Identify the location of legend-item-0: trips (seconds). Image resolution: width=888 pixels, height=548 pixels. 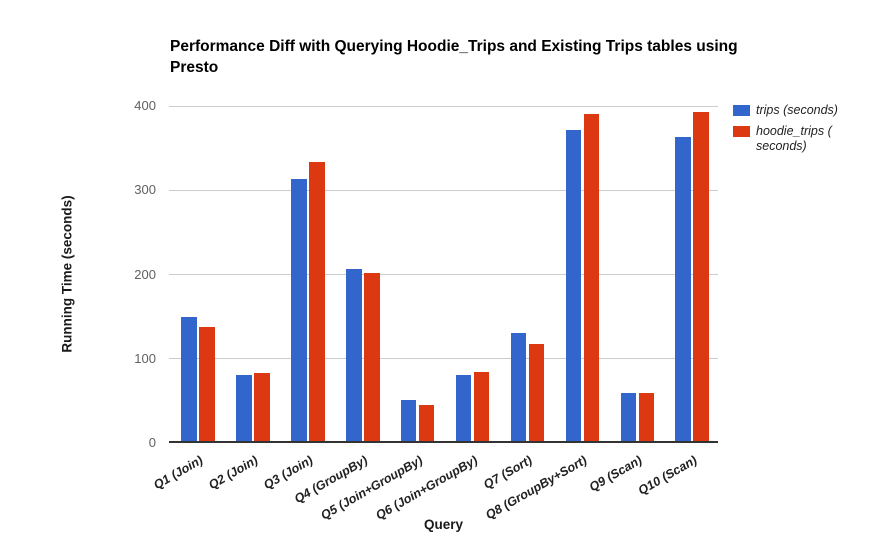
(808, 110).